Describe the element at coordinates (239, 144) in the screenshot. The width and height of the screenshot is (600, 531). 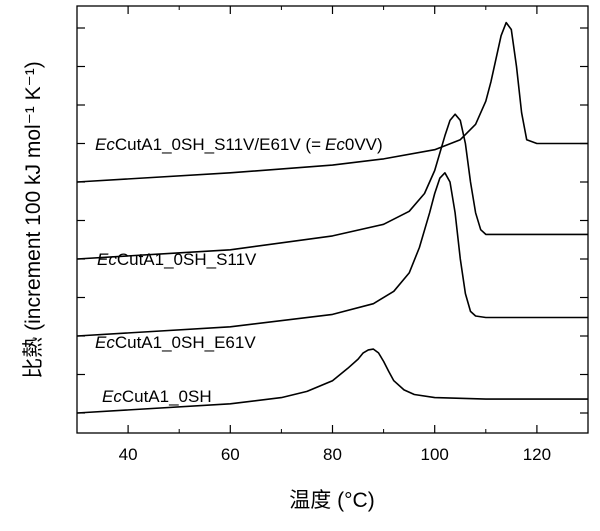
I see `series-label: EcCutA1_0SH_S11V/E61V (= Ec0VV)` at that location.